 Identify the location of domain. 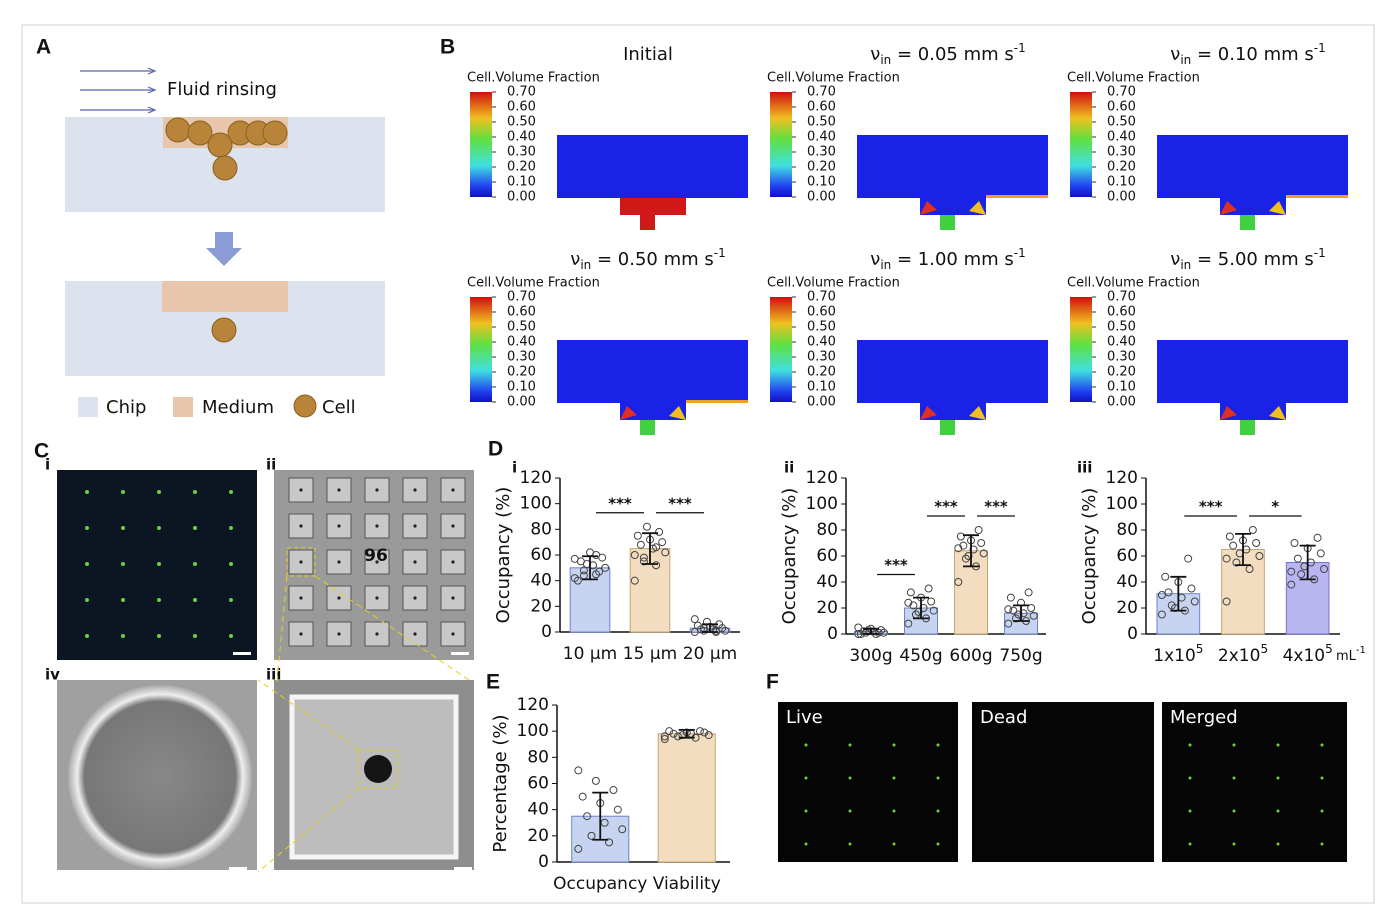
(1252, 166).